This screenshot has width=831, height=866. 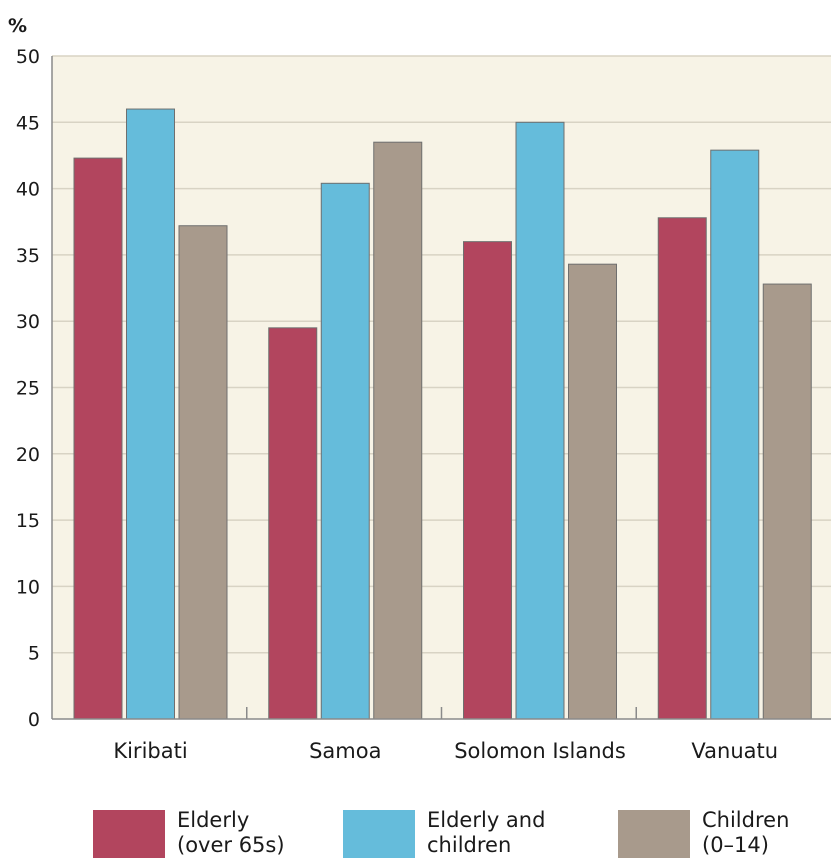 What do you see at coordinates (734, 751) in the screenshot?
I see `x-category-label: Vanuatu` at bounding box center [734, 751].